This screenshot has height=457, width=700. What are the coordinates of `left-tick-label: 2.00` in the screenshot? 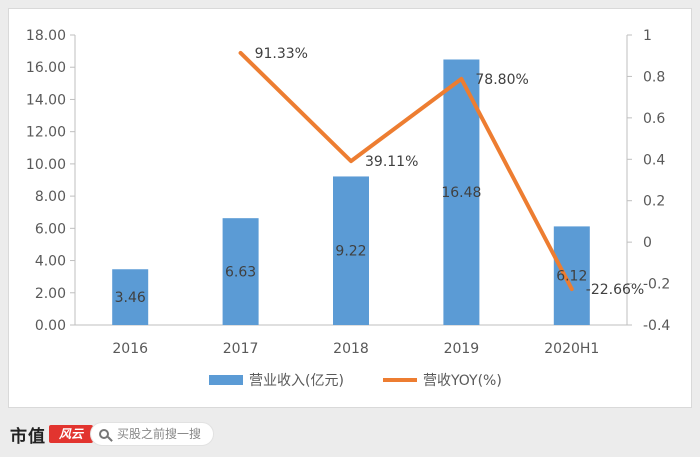 It's located at (50, 294).